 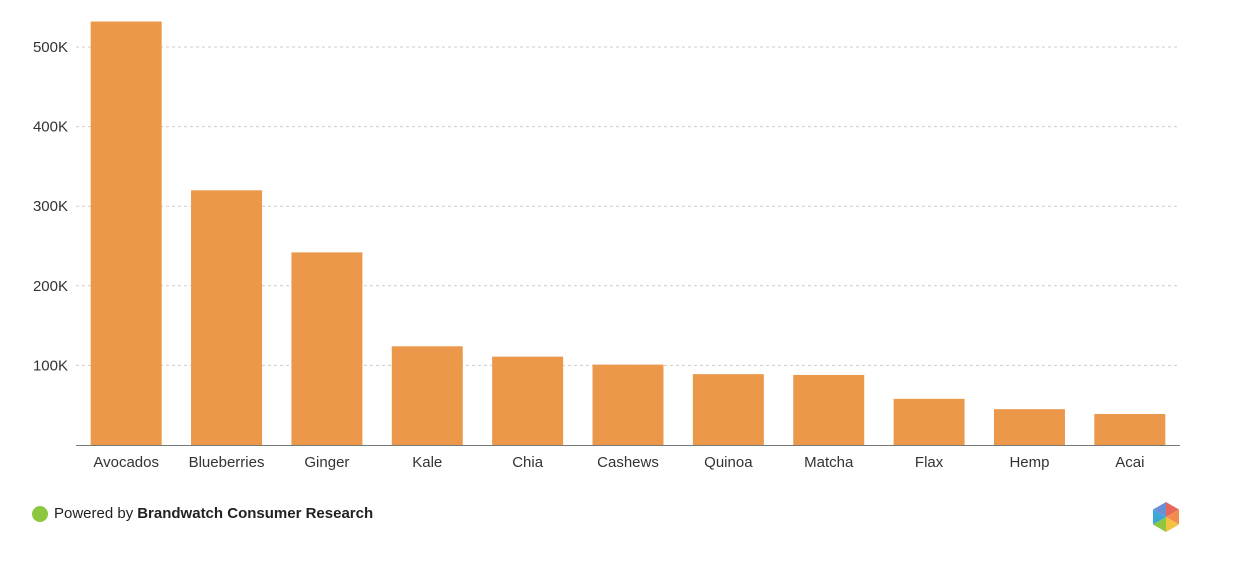 I want to click on y-tick-label: 500K, so click(x=50, y=47).